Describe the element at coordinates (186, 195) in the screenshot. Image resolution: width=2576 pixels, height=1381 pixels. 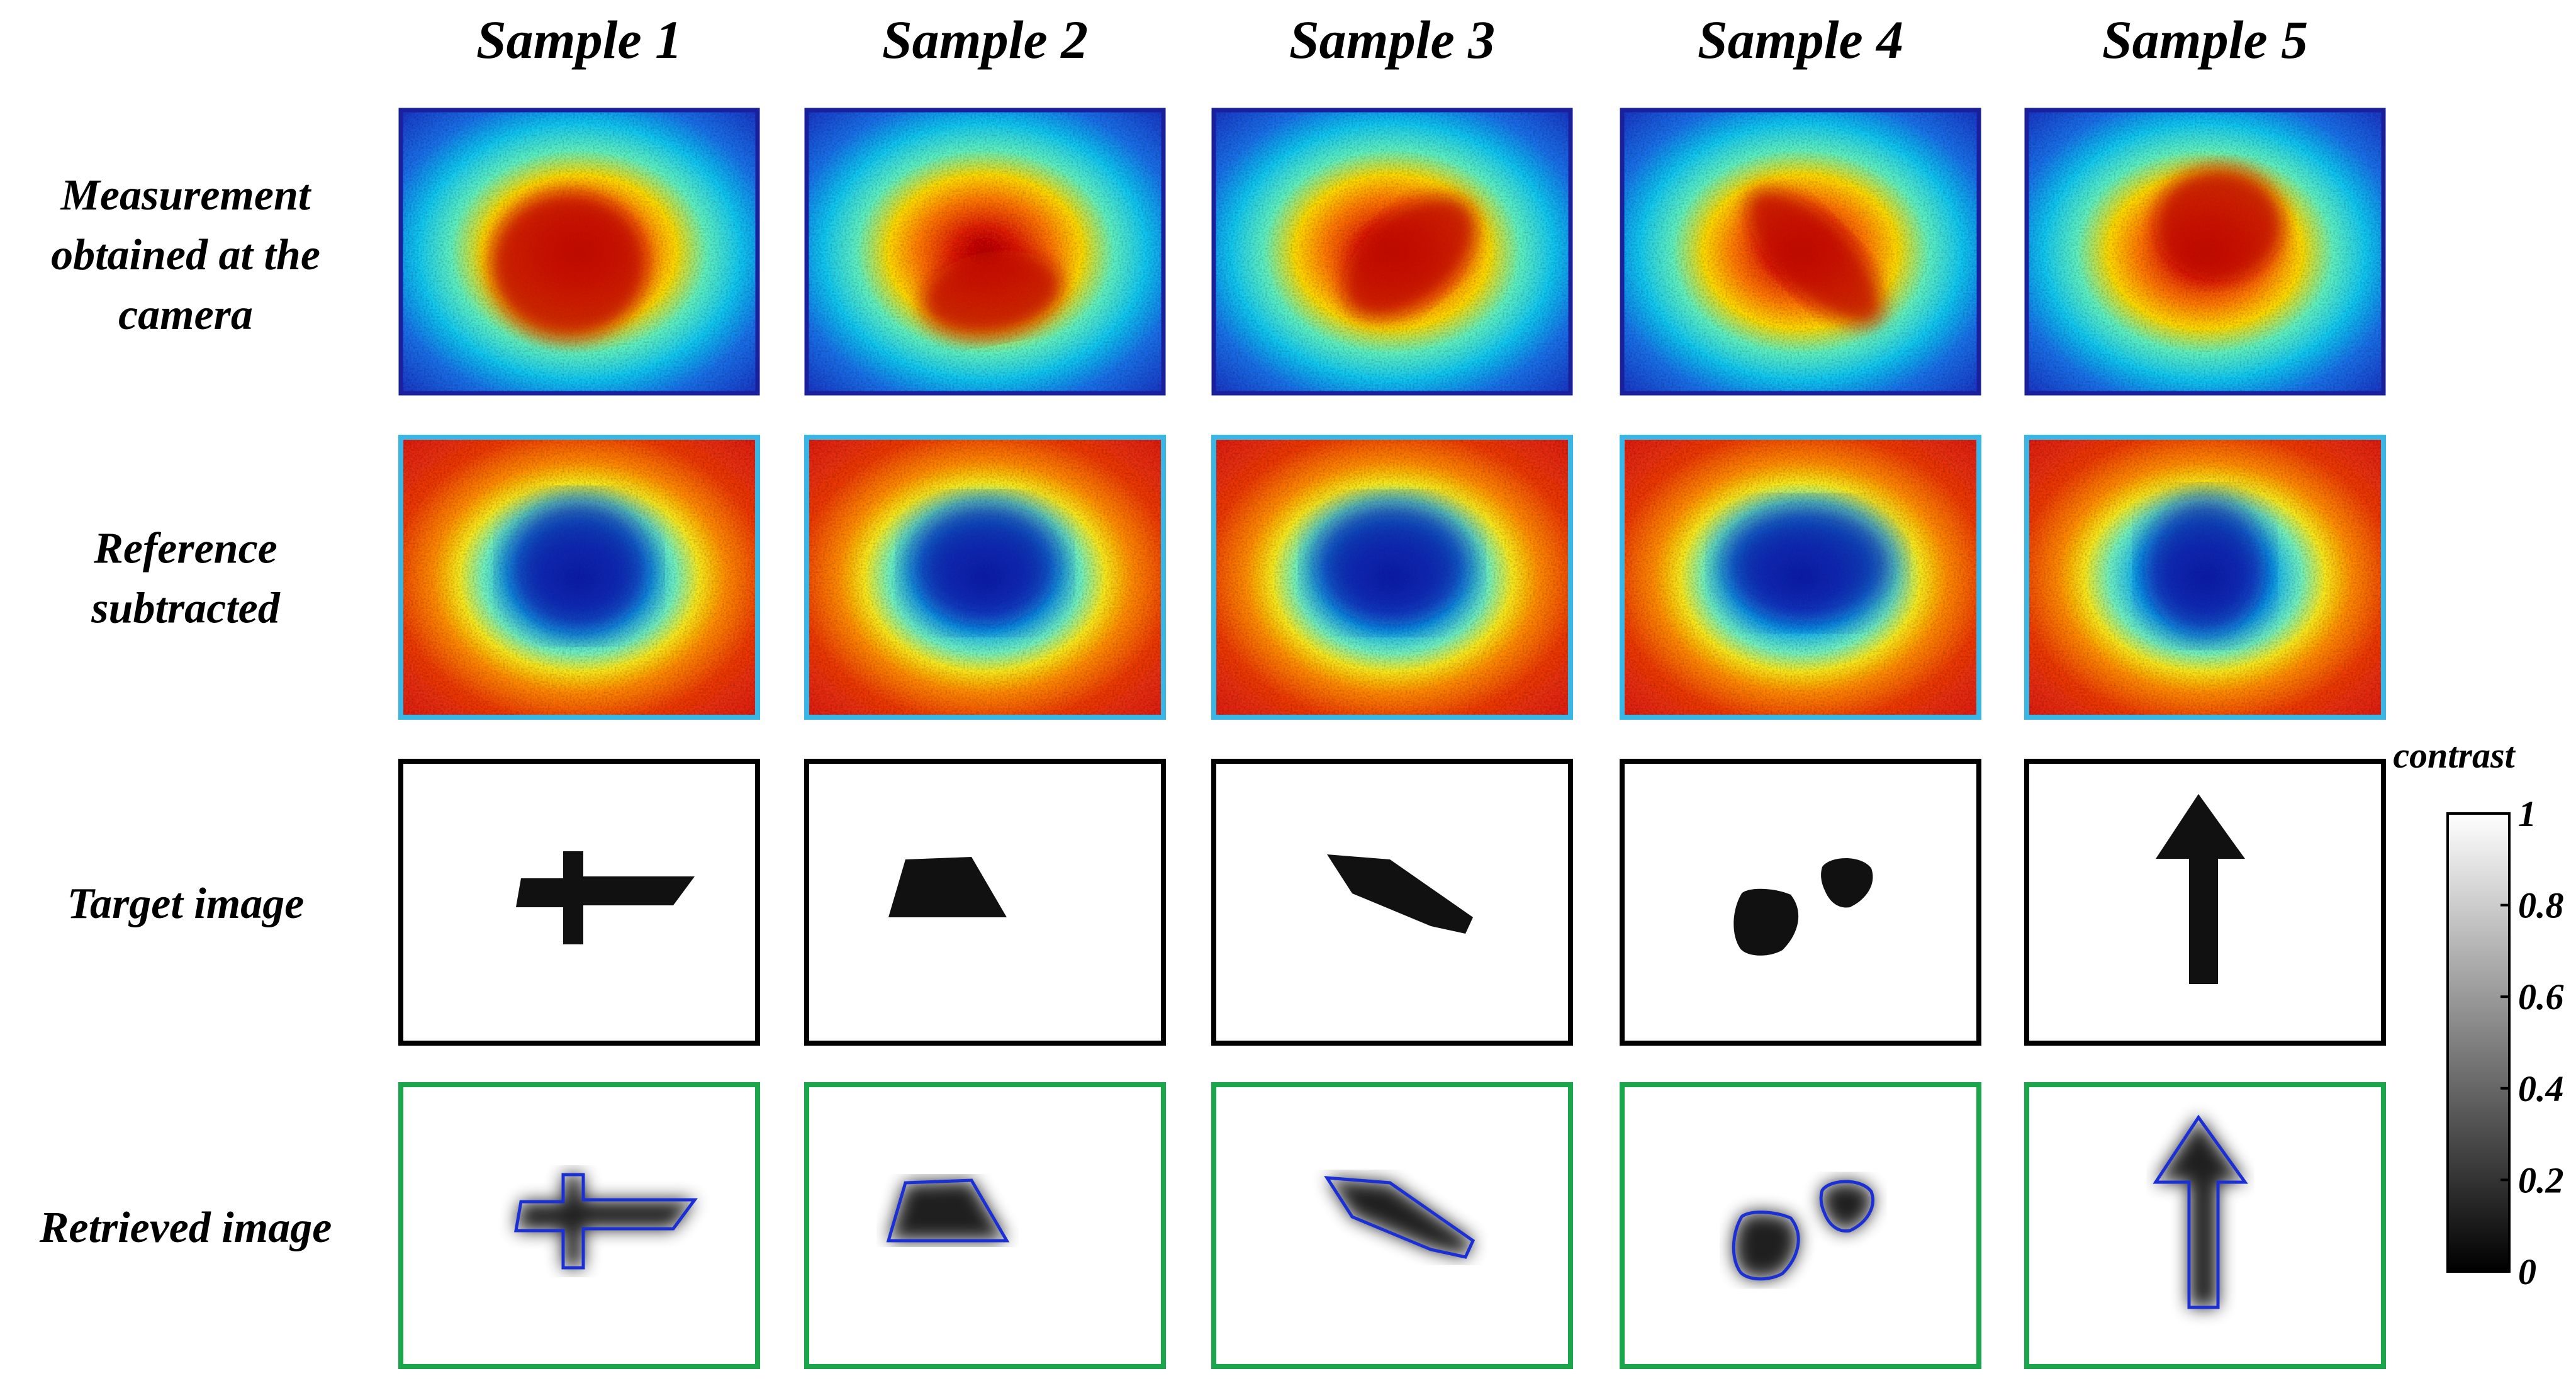
I see `row-label-line: Measurement` at that location.